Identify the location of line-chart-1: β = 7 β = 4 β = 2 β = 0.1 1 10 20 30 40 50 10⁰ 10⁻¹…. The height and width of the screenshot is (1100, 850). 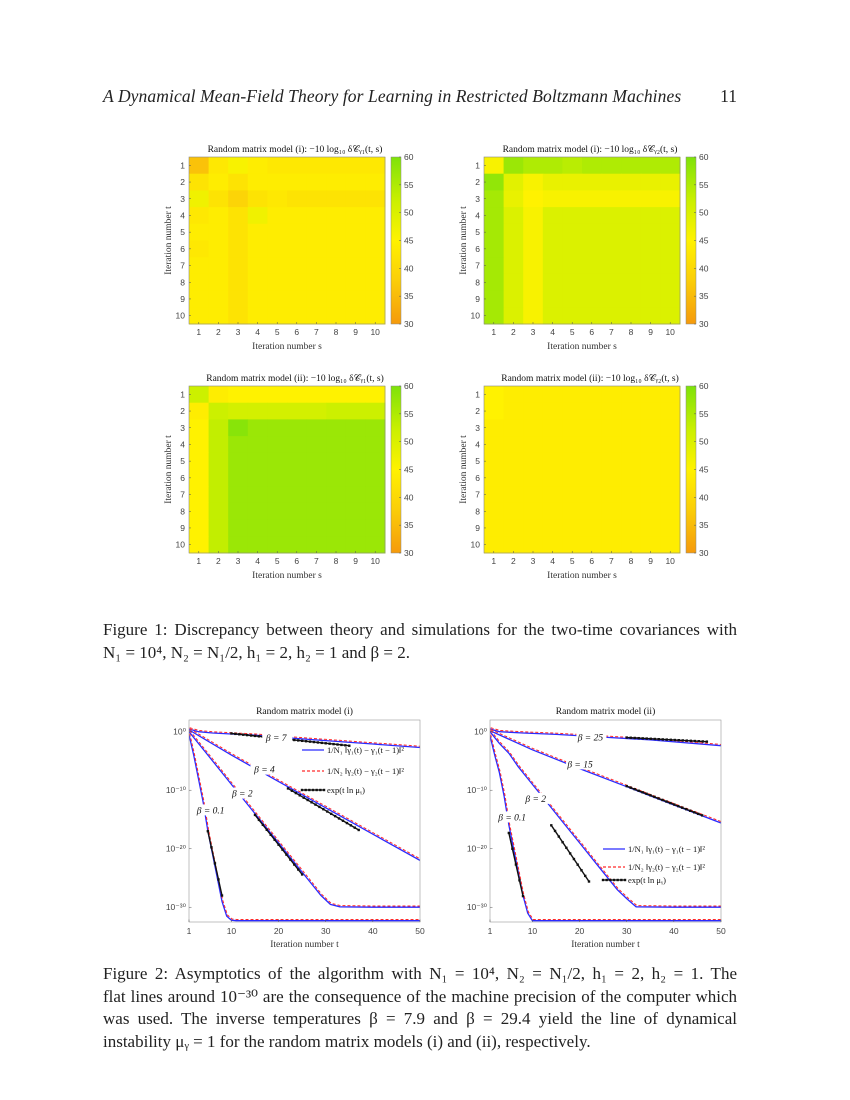
(295, 828).